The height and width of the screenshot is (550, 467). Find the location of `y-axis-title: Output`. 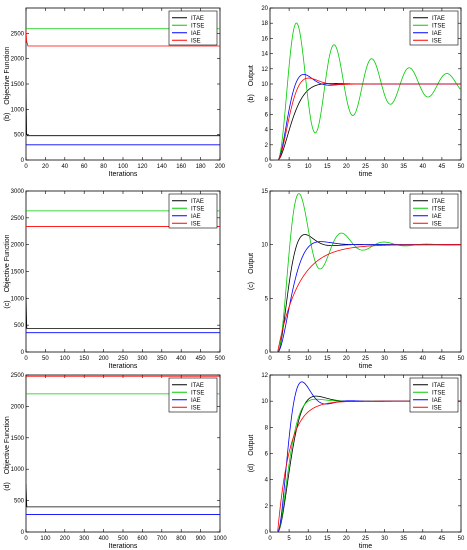

y-axis-title: Output is located at coordinates (251, 75).